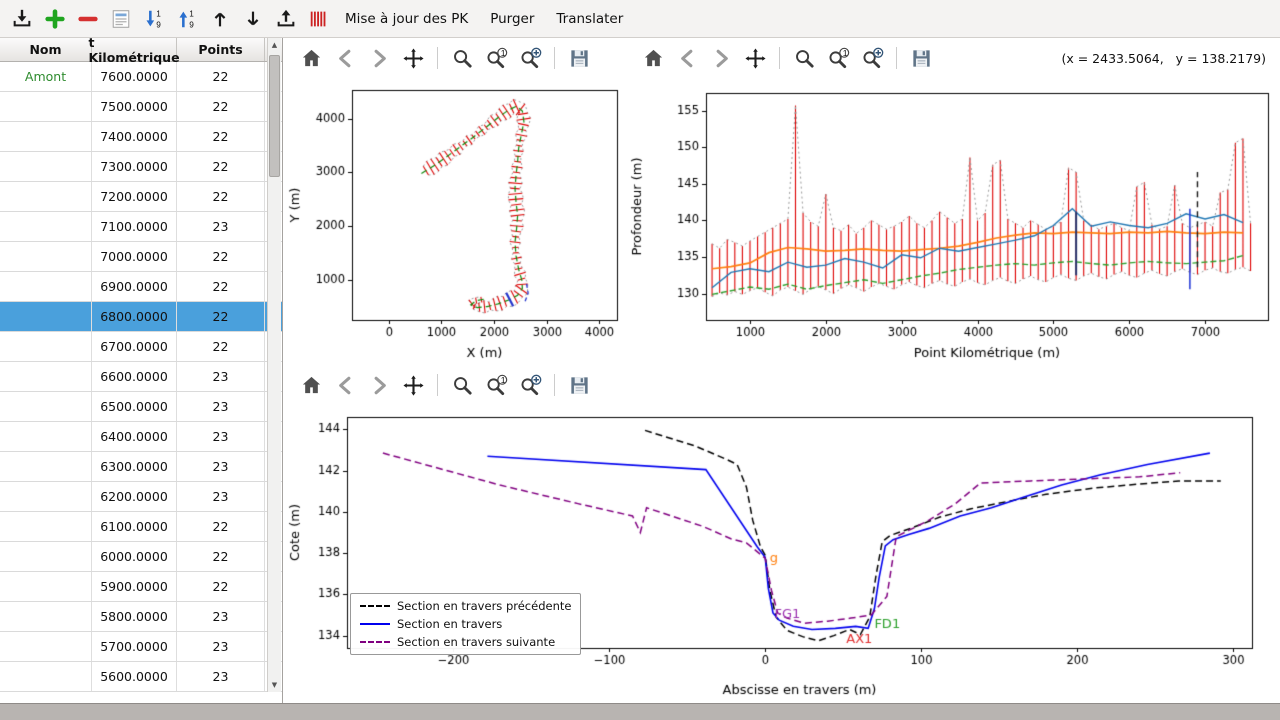 The image size is (1280, 720). I want to click on column-header-points: Points, so click(221, 49).